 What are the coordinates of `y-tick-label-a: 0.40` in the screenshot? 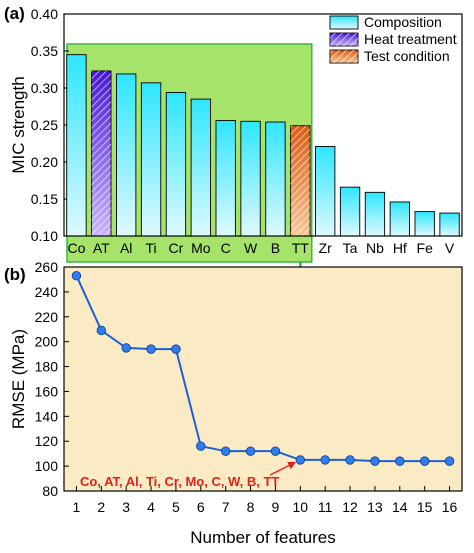 It's located at (44, 14).